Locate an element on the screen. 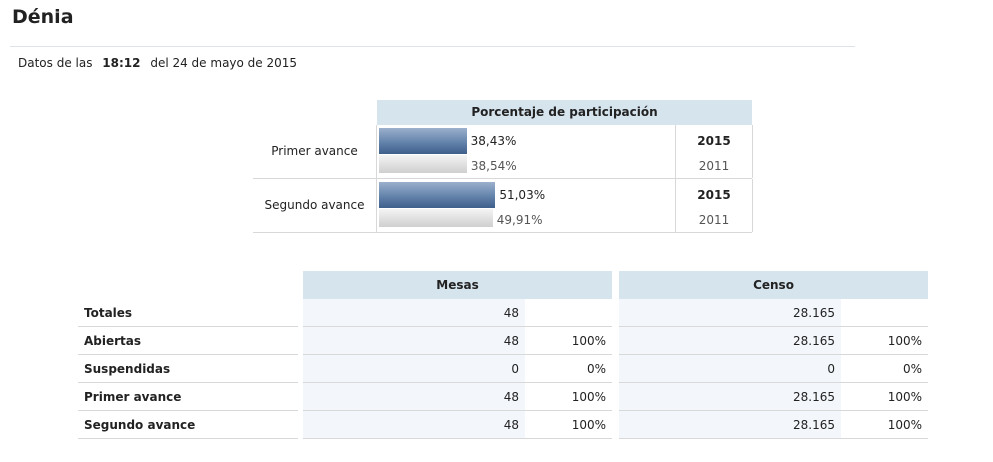 This screenshot has height=462, width=993. bar-label: 38,43% is located at coordinates (493, 141).